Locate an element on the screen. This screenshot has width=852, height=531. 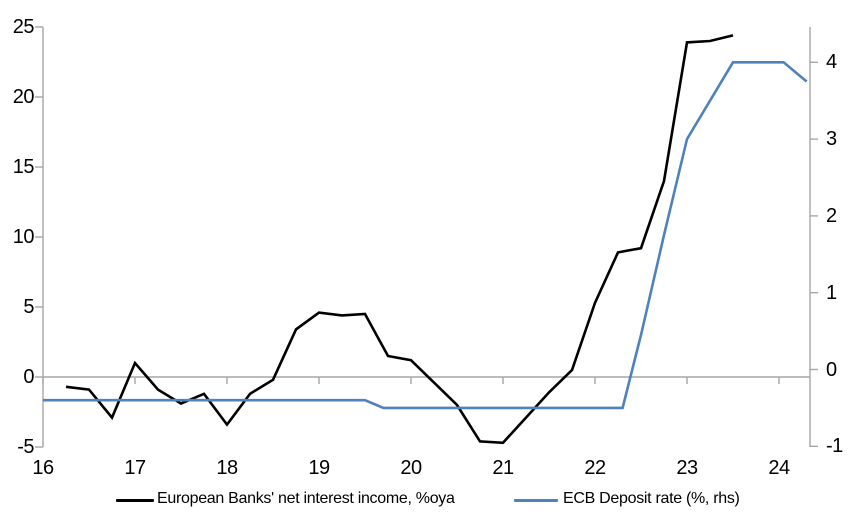
x-axis-tick-label: 18 is located at coordinates (227, 468).